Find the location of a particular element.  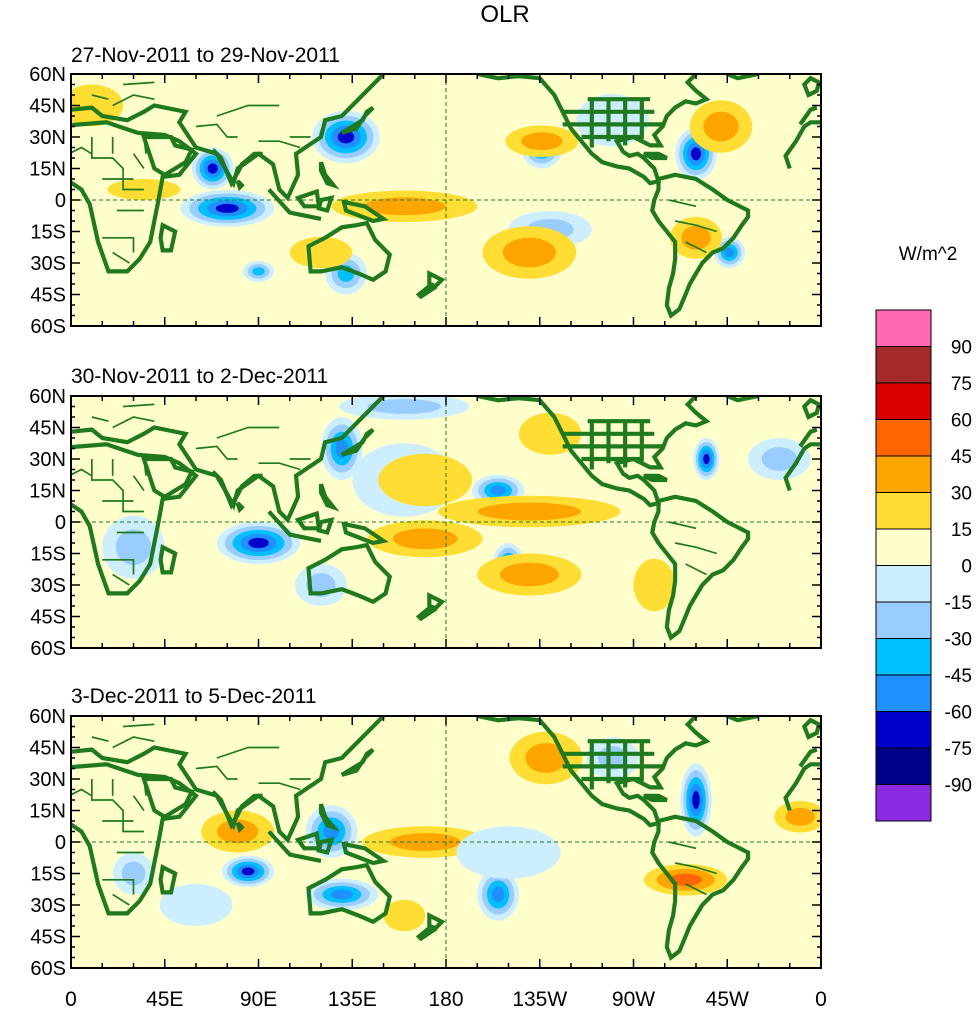

colorbar-label: -90 is located at coordinates (958, 786).